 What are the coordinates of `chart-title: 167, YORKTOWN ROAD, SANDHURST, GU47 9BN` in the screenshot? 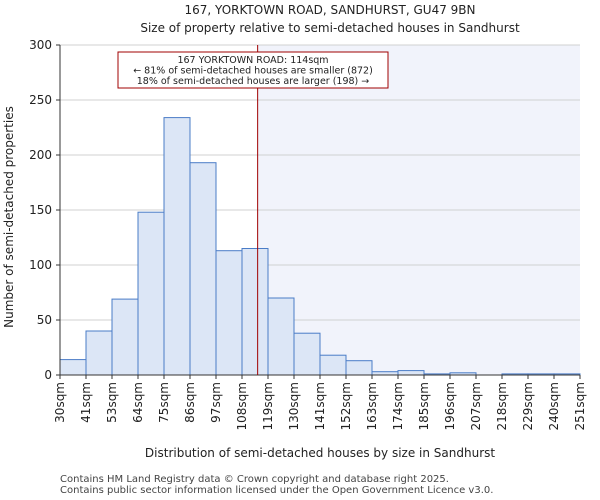 It's located at (329, 10).